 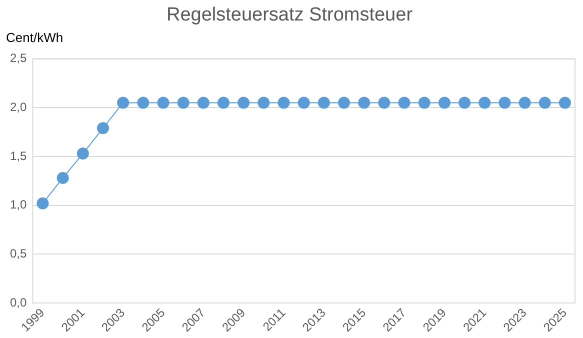 What do you see at coordinates (18, 155) in the screenshot?
I see `y-tick-label: 1,5` at bounding box center [18, 155].